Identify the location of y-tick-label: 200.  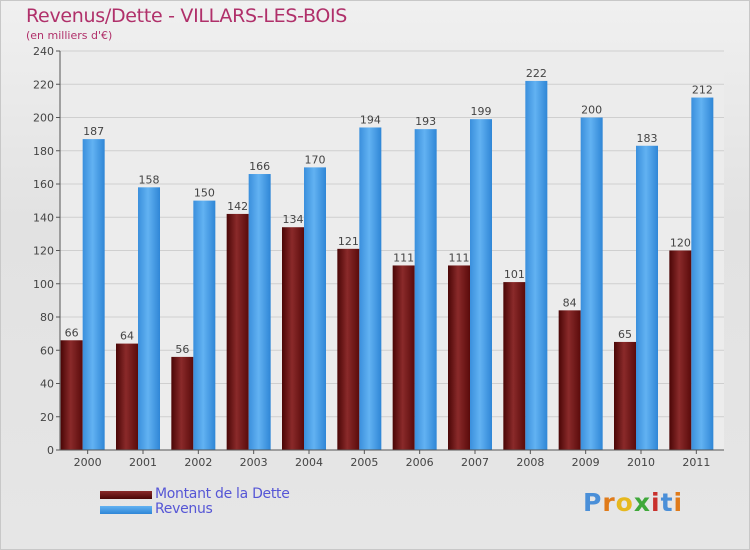
(43, 118).